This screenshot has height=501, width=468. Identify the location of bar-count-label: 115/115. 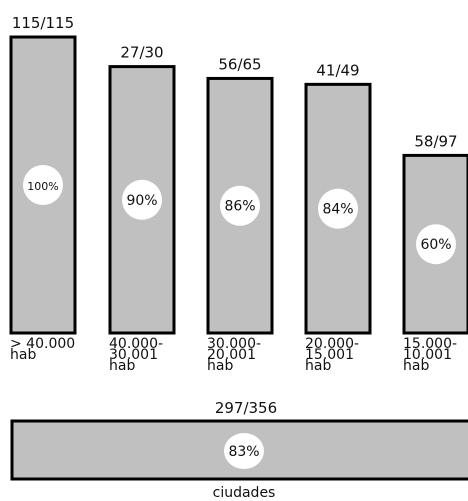
(43, 23).